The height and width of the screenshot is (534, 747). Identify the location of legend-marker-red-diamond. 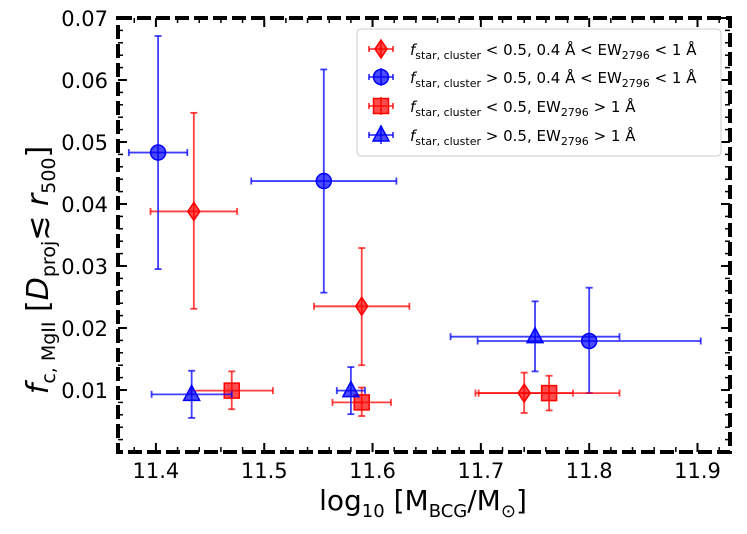
(381, 49).